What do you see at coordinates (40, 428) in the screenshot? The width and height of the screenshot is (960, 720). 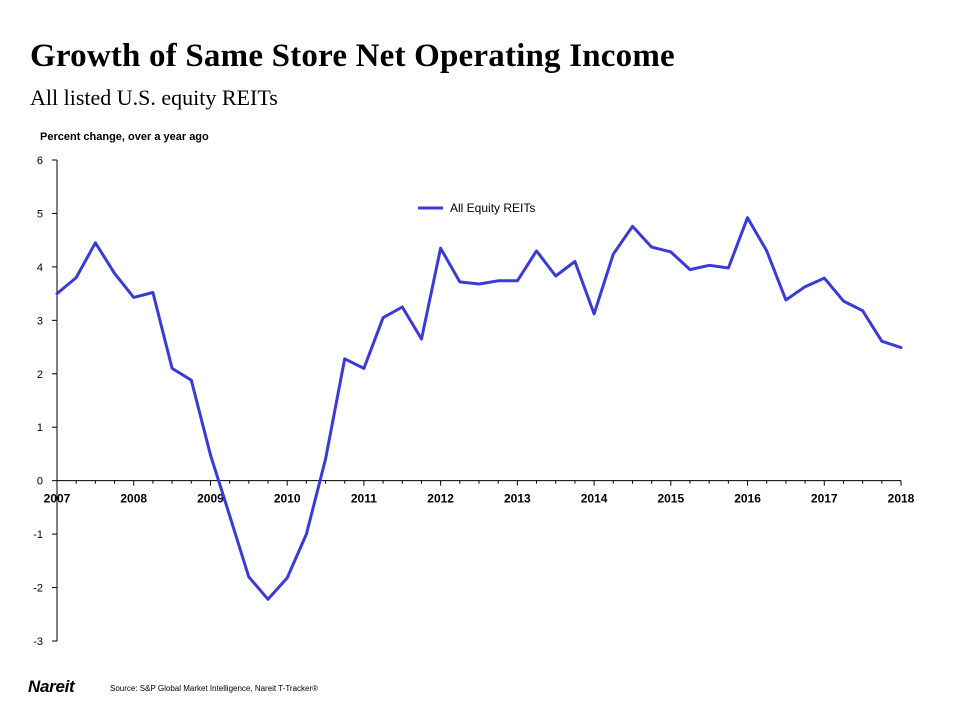 I see `y-tick-label: 1` at bounding box center [40, 428].